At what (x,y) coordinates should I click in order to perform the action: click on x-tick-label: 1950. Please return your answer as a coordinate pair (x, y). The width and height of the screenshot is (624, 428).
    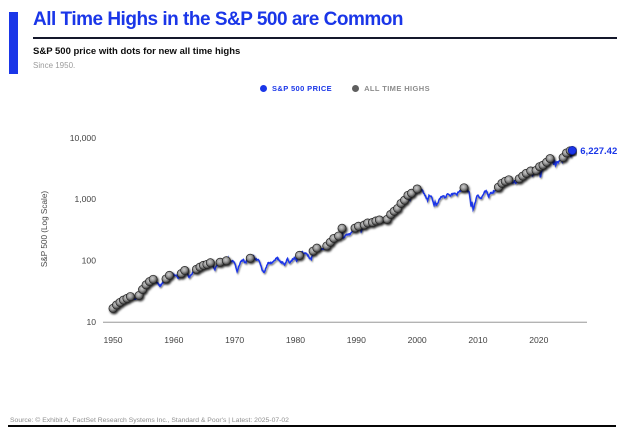
    Looking at the image, I should click on (112, 340).